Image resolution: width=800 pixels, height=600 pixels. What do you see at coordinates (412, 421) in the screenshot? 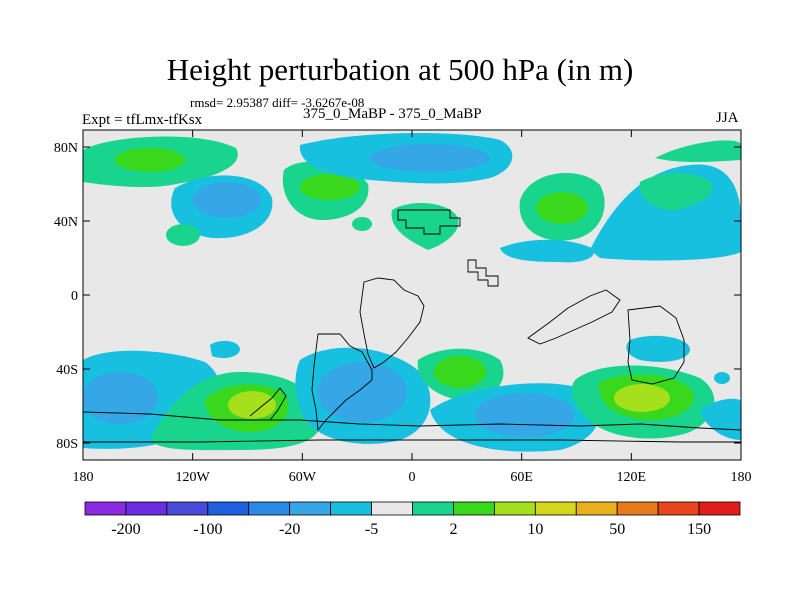
I see `coast-antarctica` at bounding box center [412, 421].